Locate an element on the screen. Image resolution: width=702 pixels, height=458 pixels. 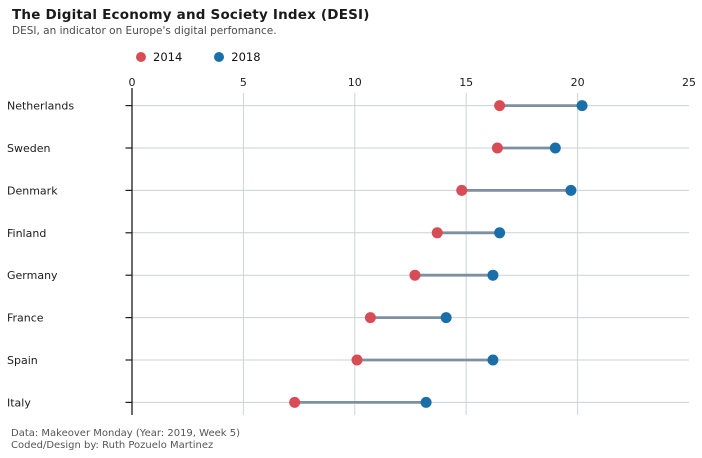
legend-item-2014: 2014 is located at coordinates (159, 57).